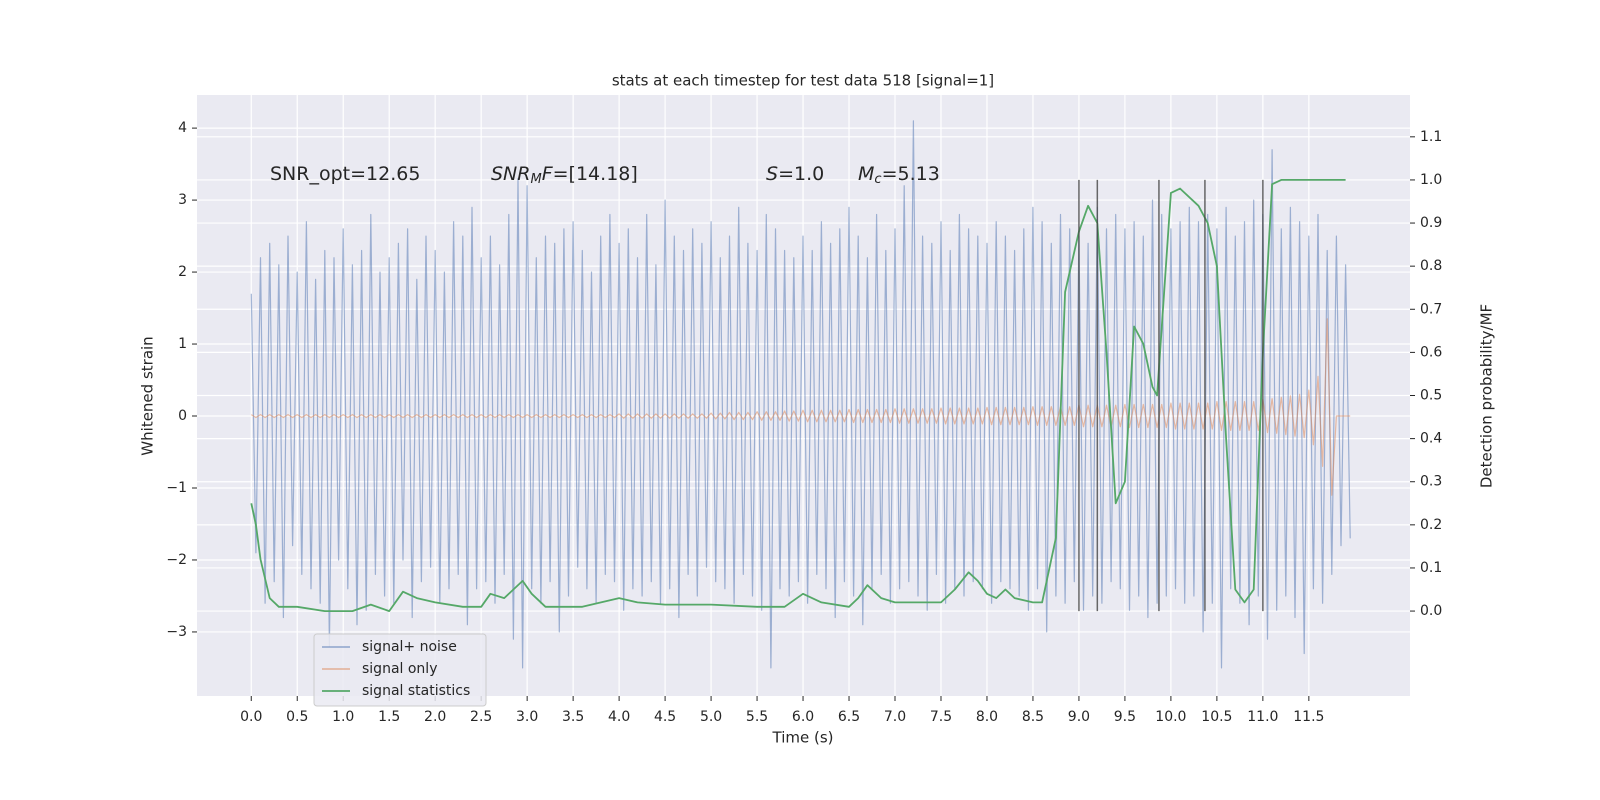  Describe the element at coordinates (1431, 309) in the screenshot. I see `y2-tick-label: 0.7` at that location.